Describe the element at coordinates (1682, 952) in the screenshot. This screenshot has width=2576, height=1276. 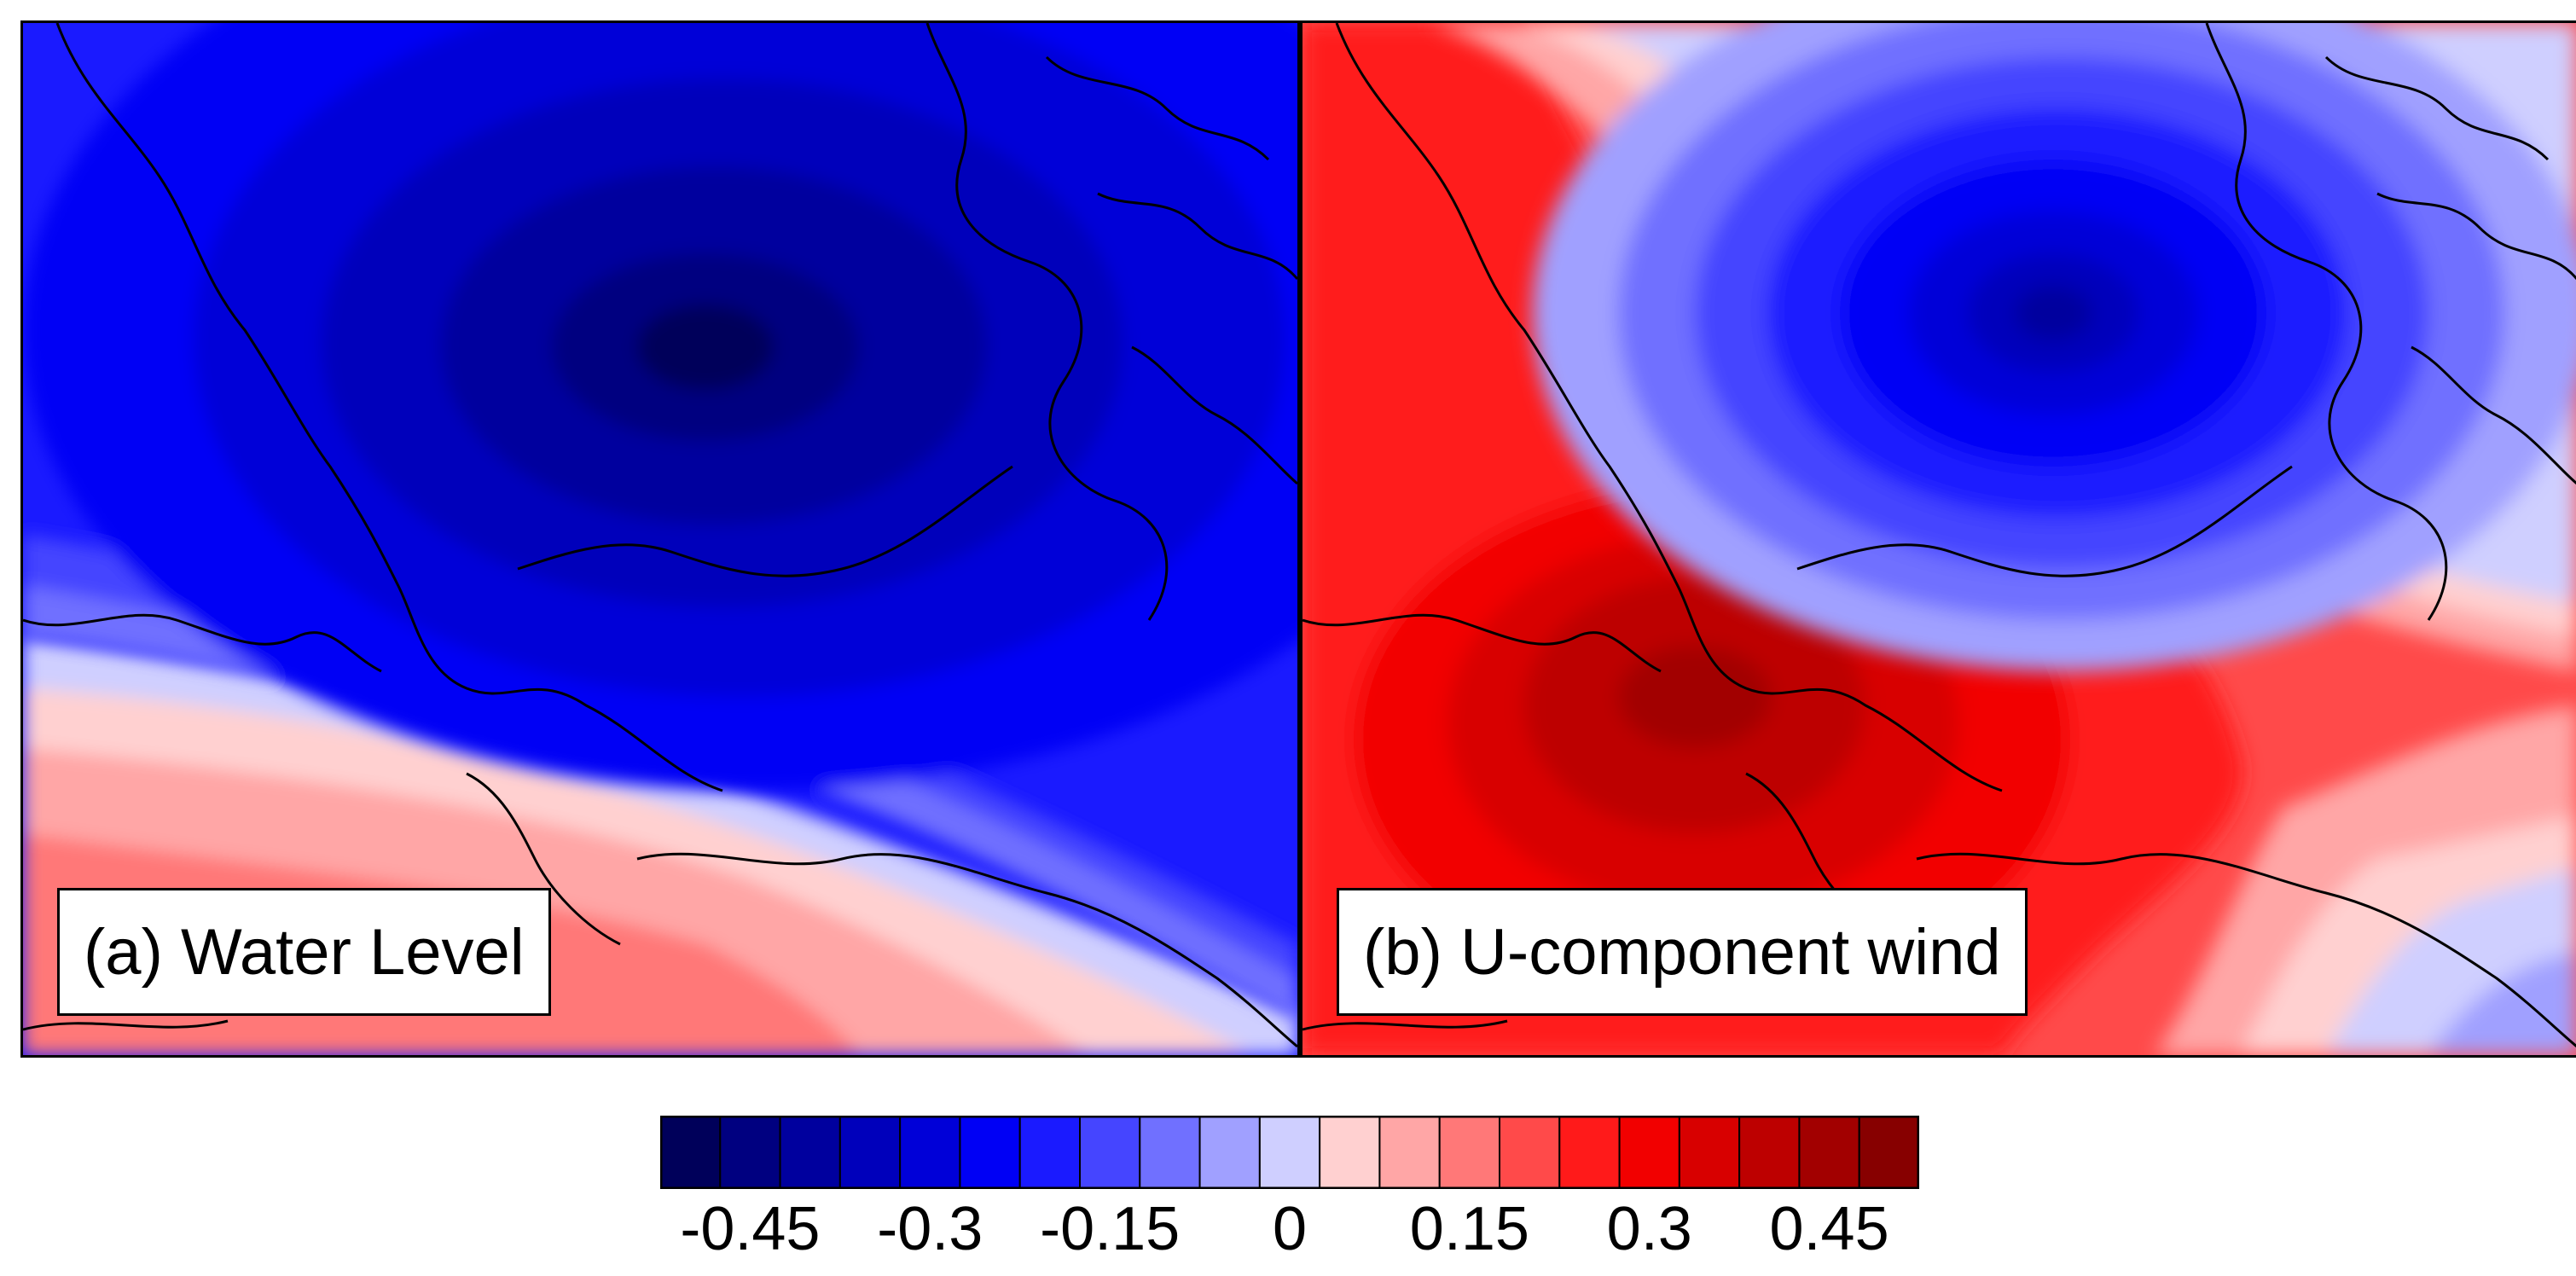
I see `panel-label-b: (b) U-component wind` at that location.